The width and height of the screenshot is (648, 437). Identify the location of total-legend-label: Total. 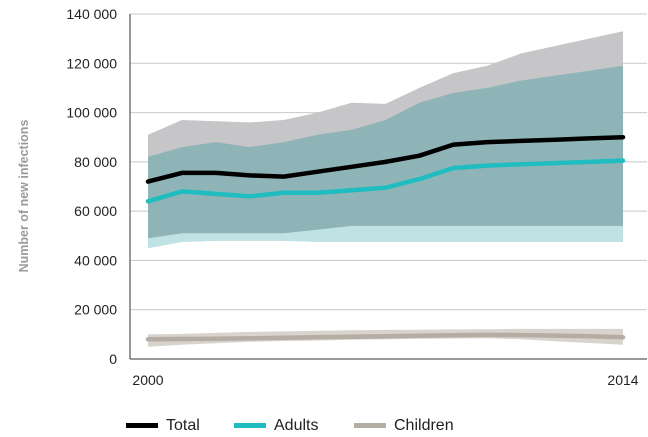
(183, 425).